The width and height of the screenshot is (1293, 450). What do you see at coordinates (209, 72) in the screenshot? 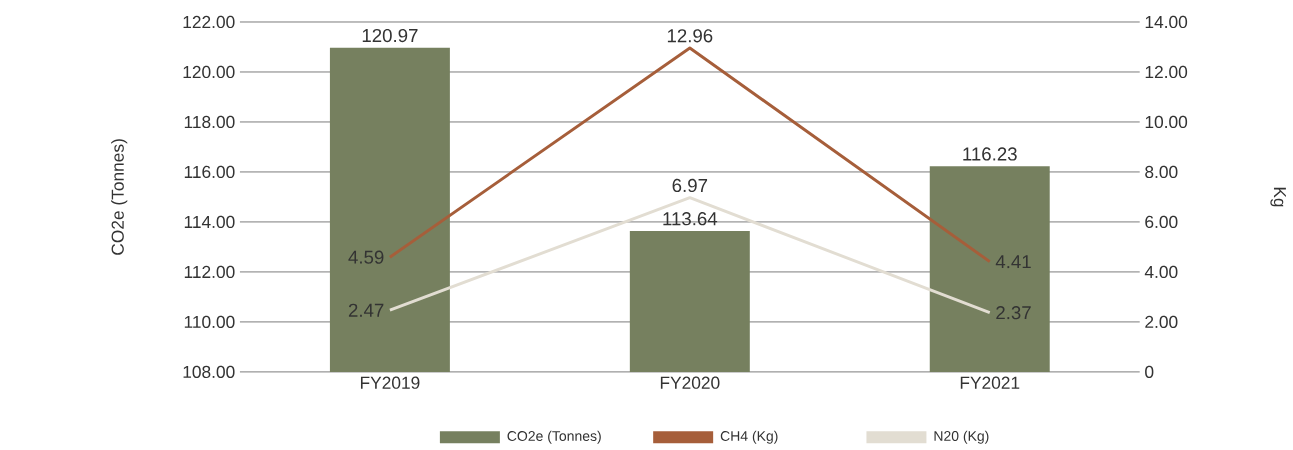
I see `y-tick-label: 120.00` at bounding box center [209, 72].